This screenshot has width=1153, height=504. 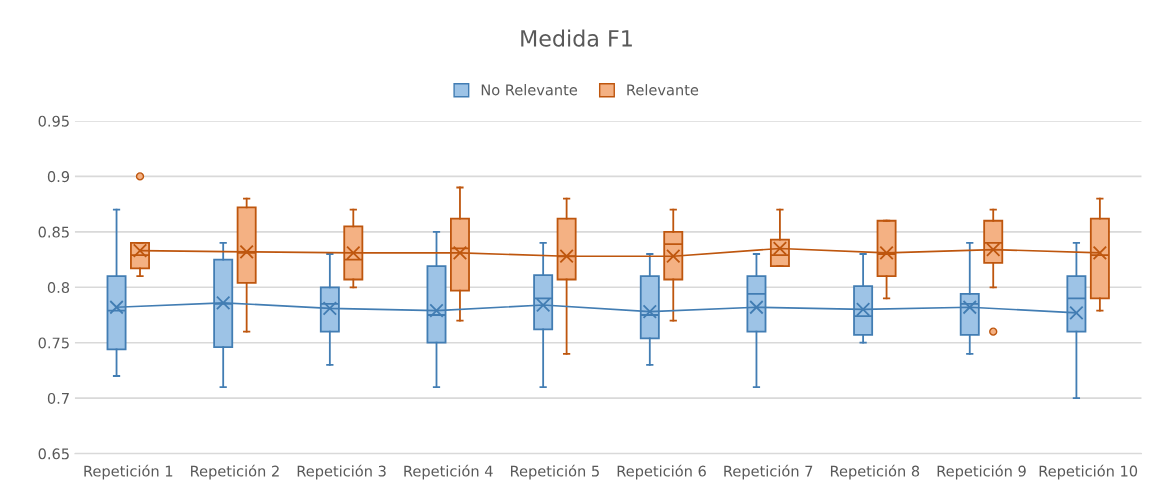 I want to click on x-tick-label: Repetición 1, so click(x=128, y=472).